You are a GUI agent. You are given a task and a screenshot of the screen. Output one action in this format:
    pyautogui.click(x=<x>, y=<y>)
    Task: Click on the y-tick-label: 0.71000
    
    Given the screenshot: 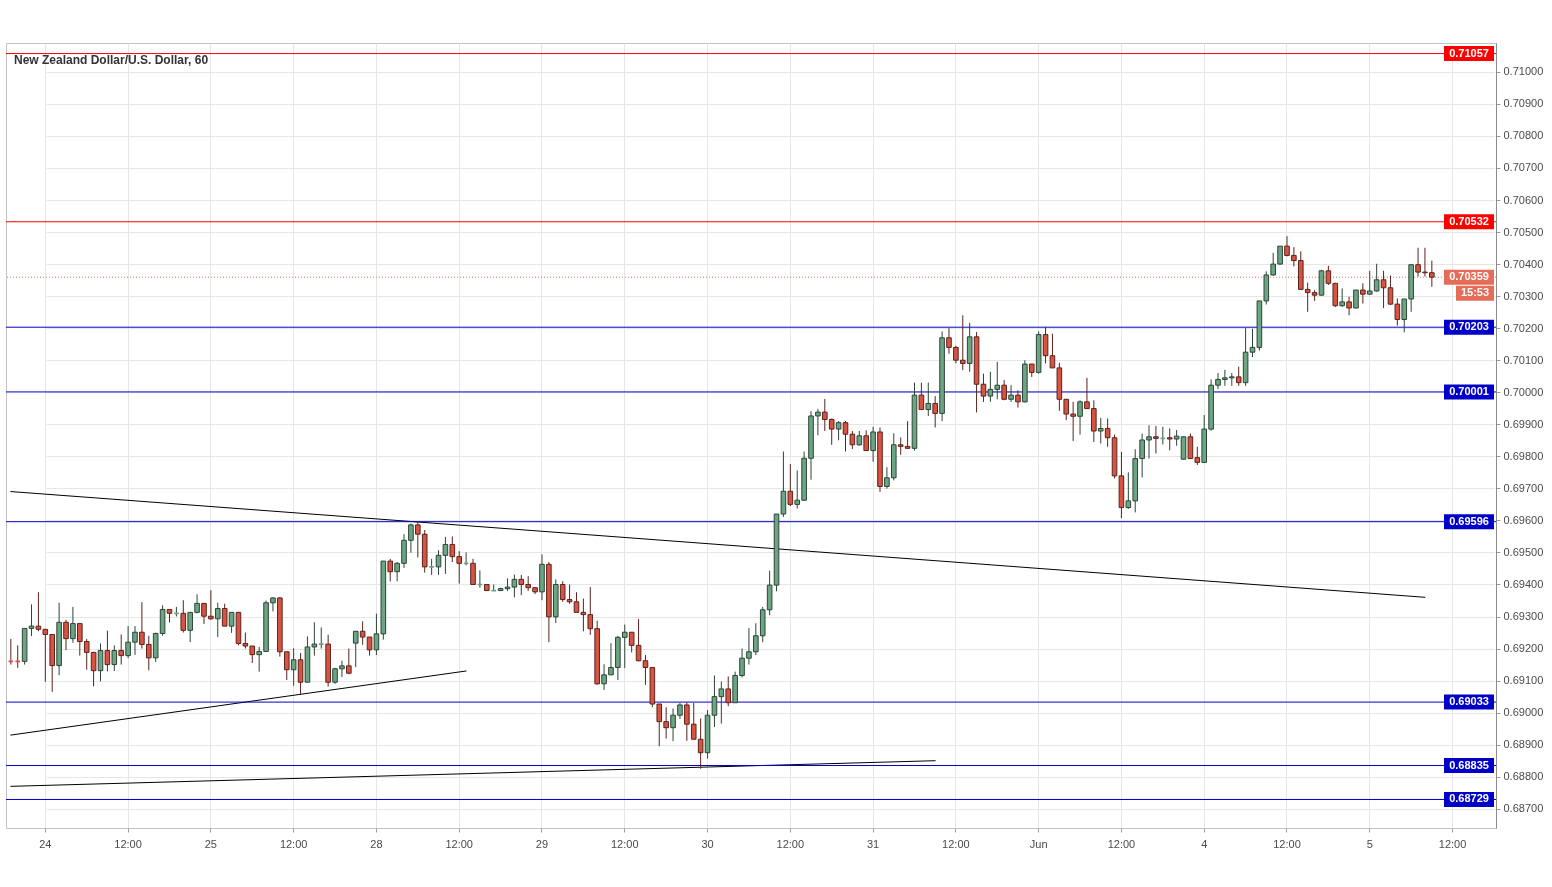 What is the action you would take?
    pyautogui.click(x=1523, y=71)
    